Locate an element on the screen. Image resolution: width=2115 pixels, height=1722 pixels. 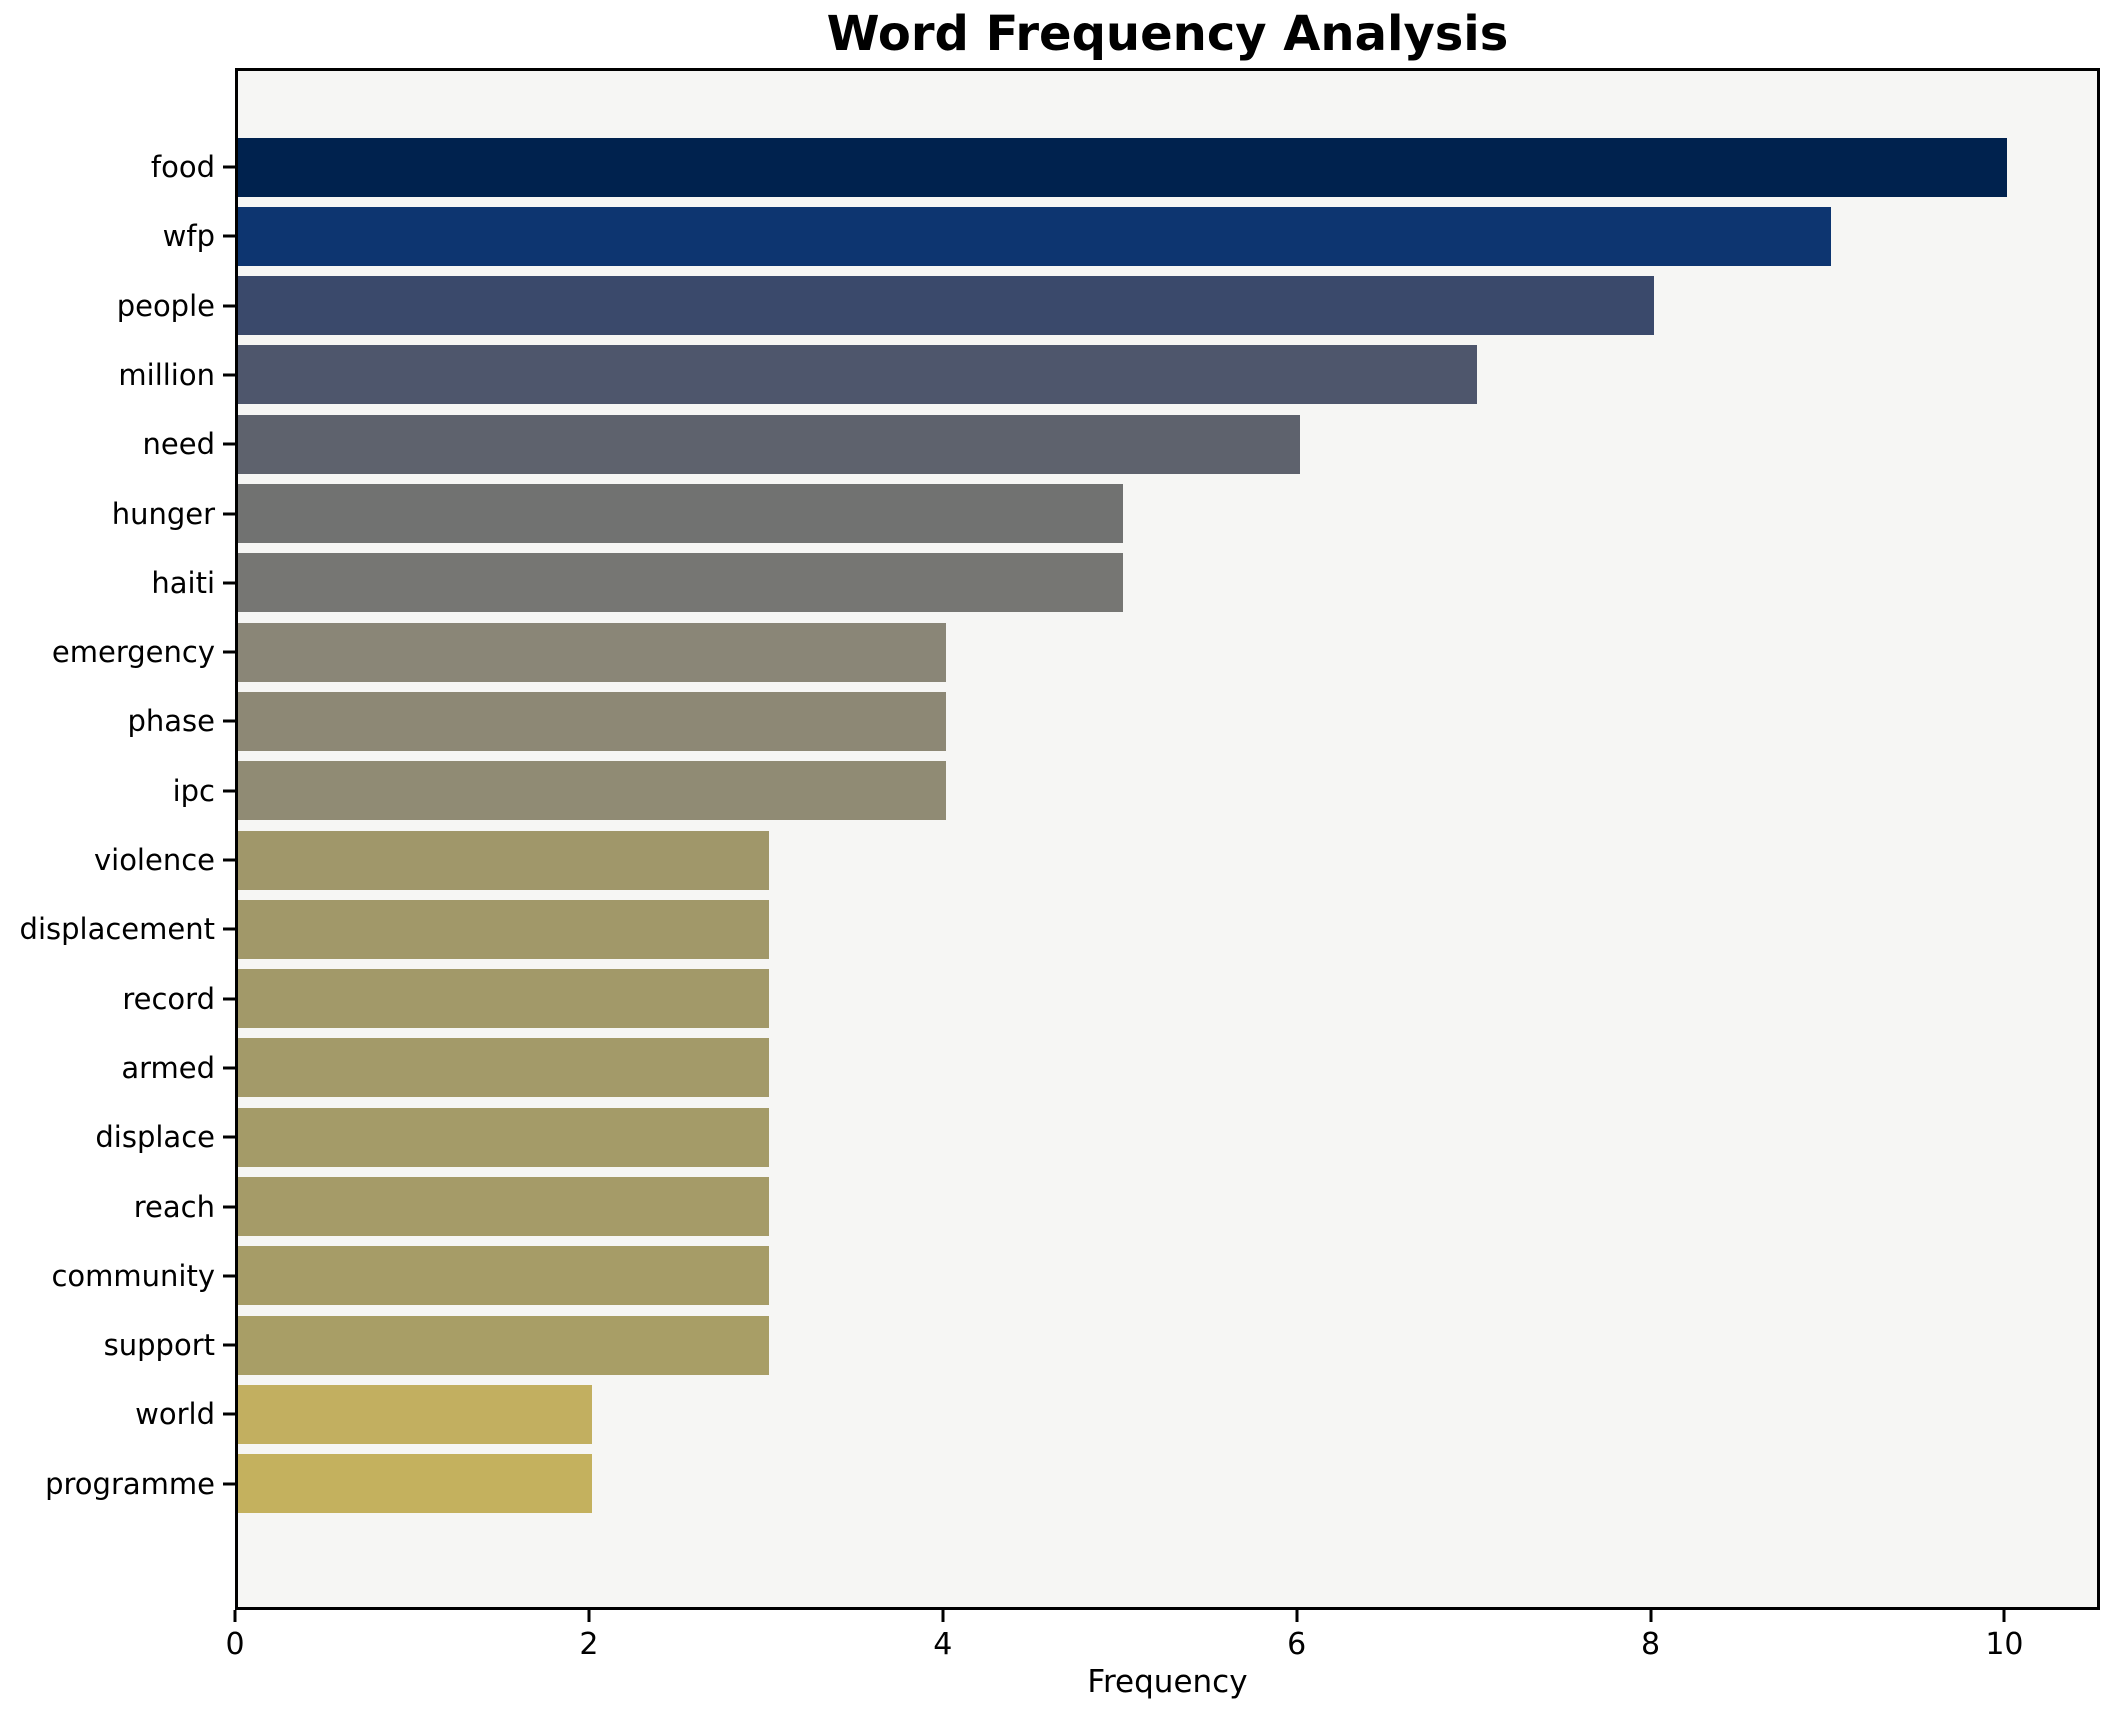
bar-phase is located at coordinates (592, 721).